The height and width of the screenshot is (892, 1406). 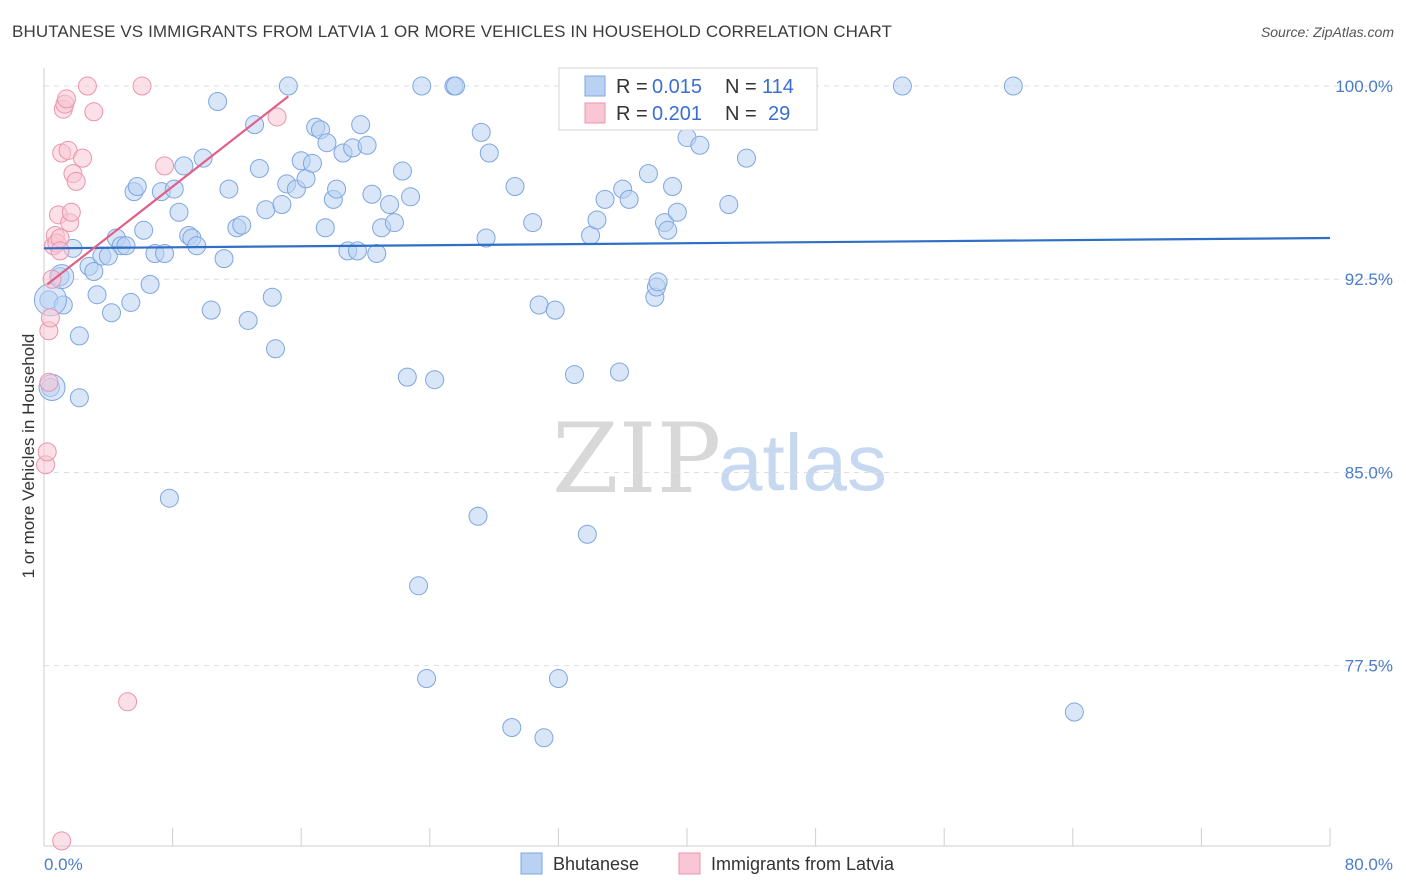 I want to click on y-tick-label-0: 100.0%, so click(x=1364, y=86).